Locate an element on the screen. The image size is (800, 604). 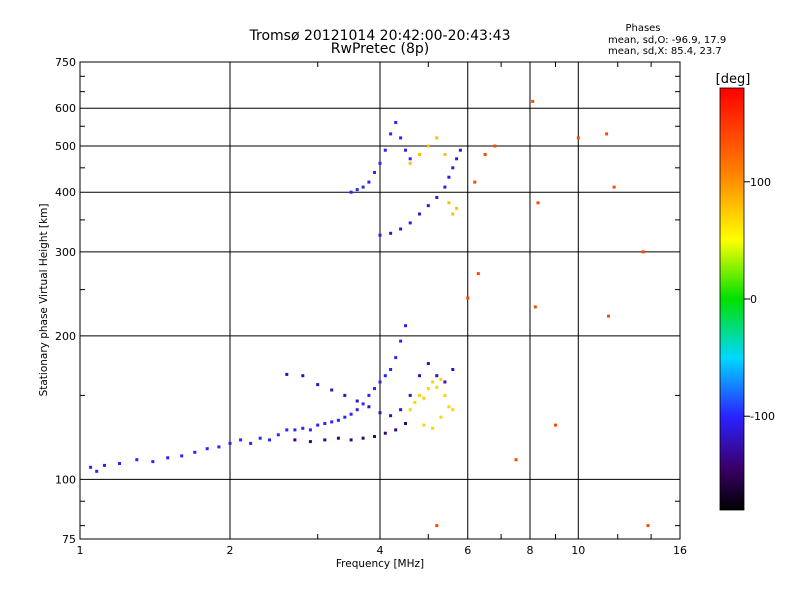
y-axis-label: Stationary phase Virtual Height [km] is located at coordinates (44, 300).